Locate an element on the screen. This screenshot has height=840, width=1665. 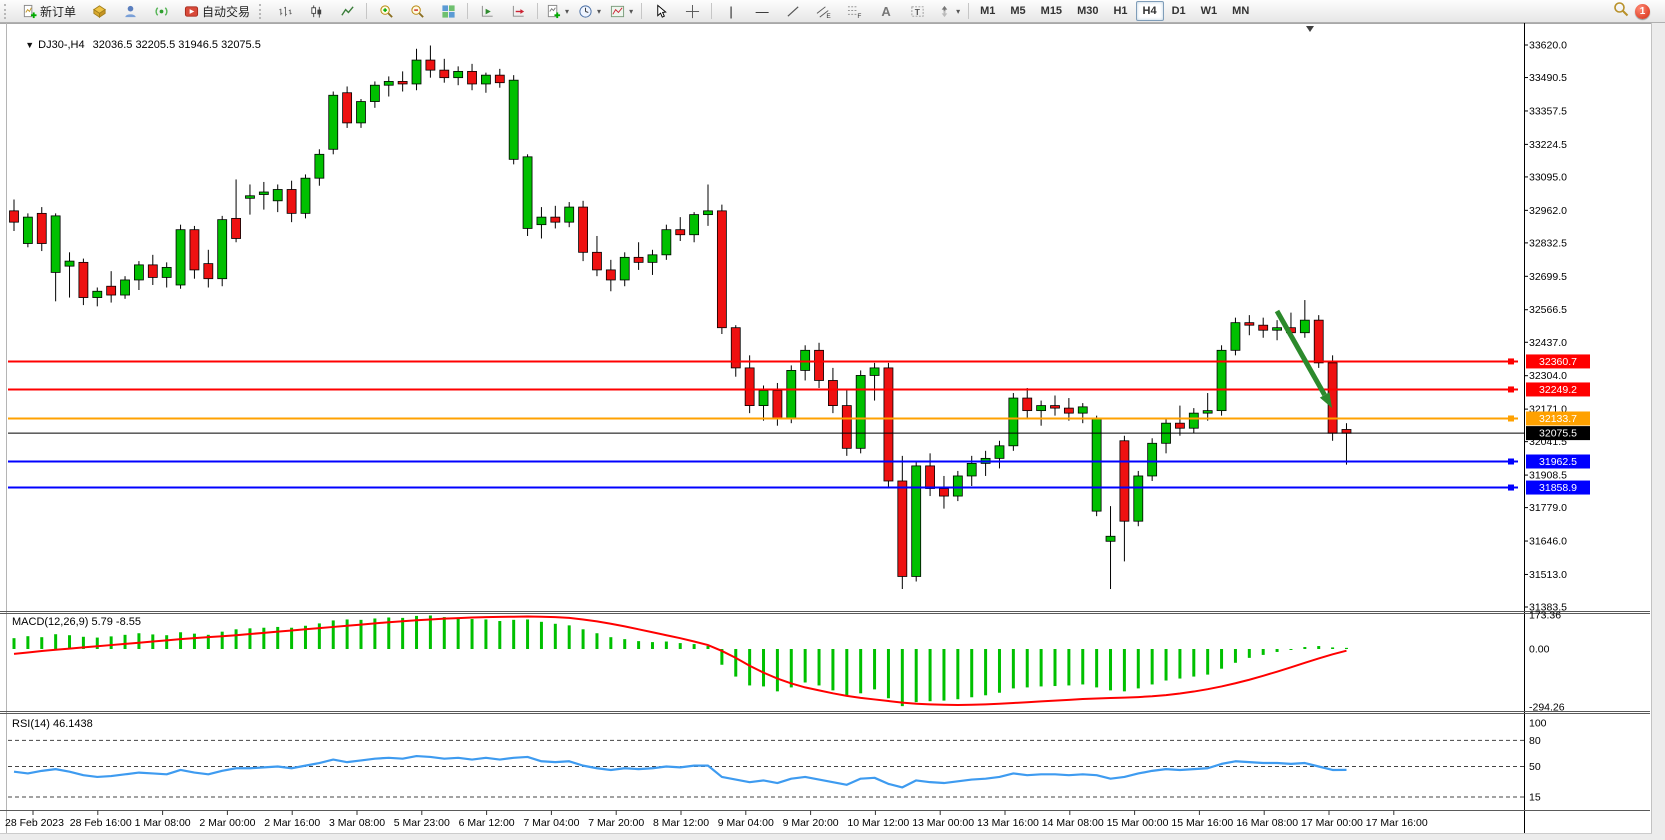
down-arrow-annotation is located at coordinates (1303, 358).